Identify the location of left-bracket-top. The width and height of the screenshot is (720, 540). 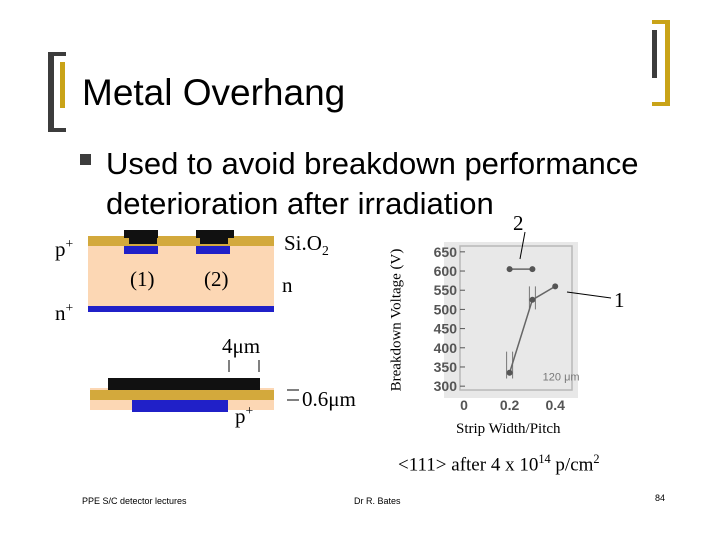
(57, 54).